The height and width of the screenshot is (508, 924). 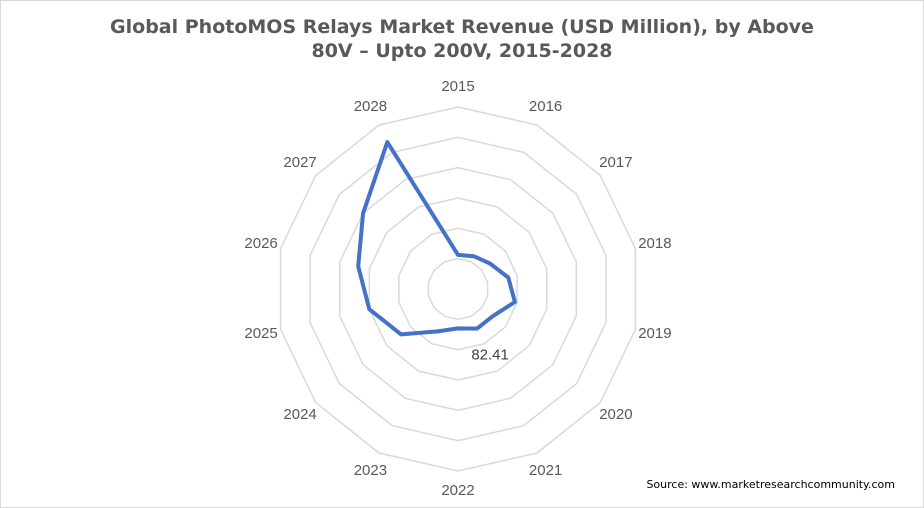 I want to click on category-label: 2016, so click(x=545, y=106).